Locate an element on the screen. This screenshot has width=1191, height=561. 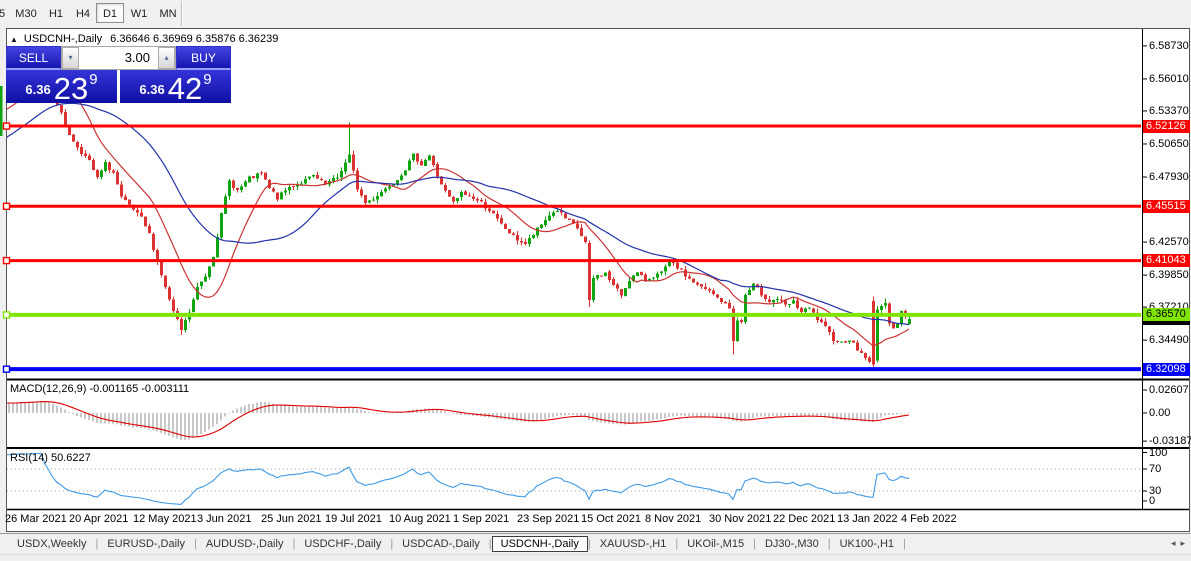
buy-price-main: 42 is located at coordinates (185, 88).